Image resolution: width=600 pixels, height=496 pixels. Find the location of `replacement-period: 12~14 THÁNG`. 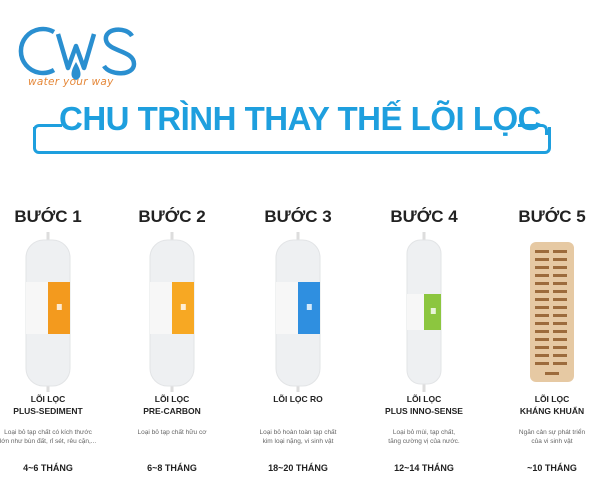

replacement-period: 12~14 THÁNG is located at coordinates (424, 468).